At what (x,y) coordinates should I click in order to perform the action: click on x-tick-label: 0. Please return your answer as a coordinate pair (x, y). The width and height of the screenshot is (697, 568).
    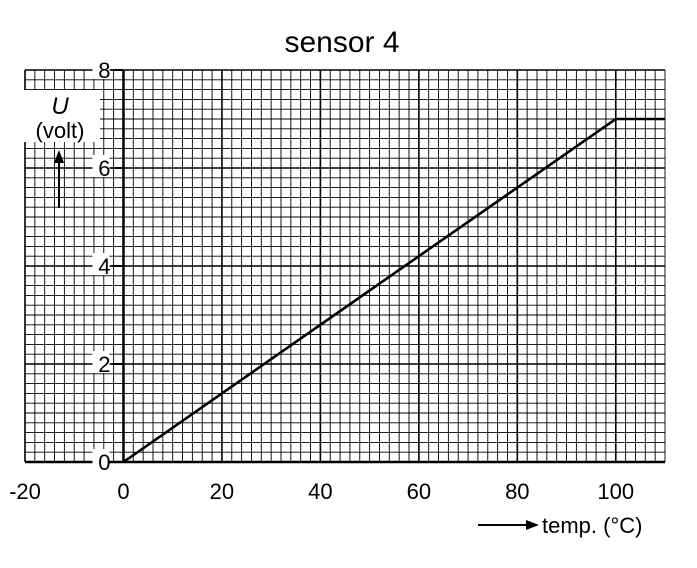
    Looking at the image, I should click on (123, 491).